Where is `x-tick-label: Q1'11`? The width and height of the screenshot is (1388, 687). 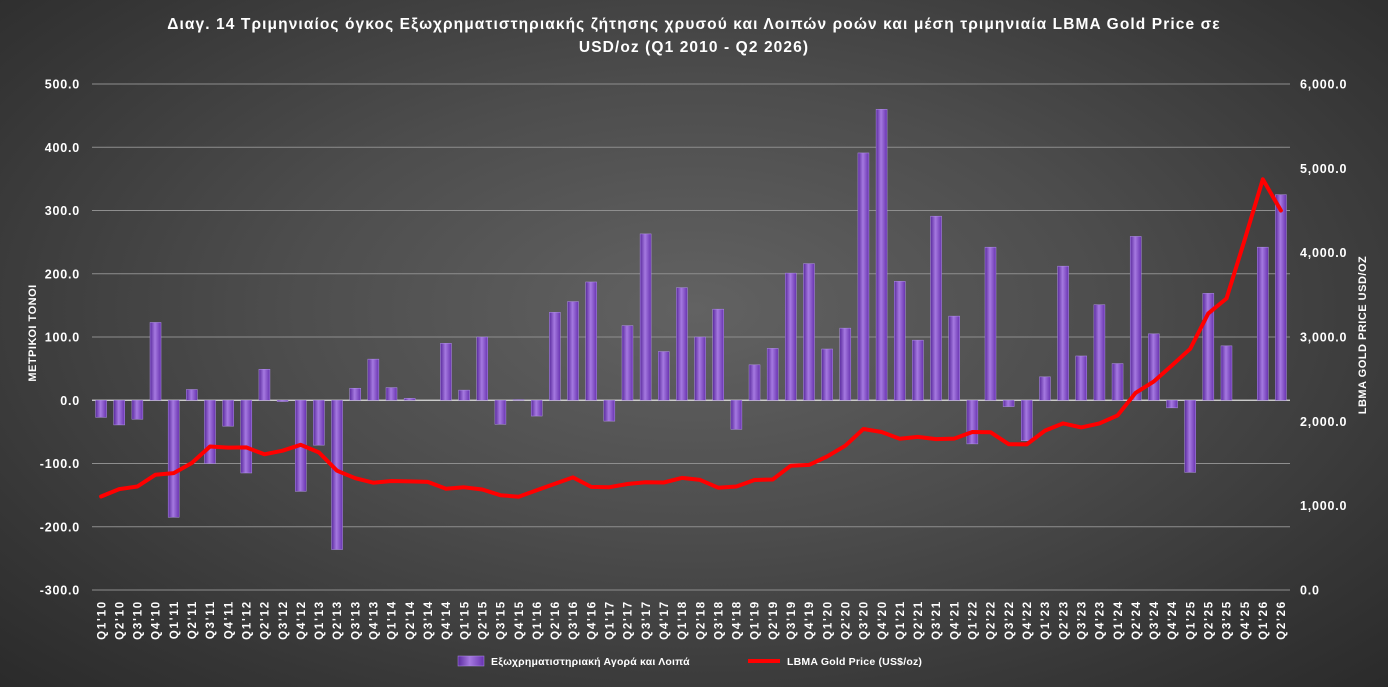 x-tick-label: Q1'11 is located at coordinates (175, 619).